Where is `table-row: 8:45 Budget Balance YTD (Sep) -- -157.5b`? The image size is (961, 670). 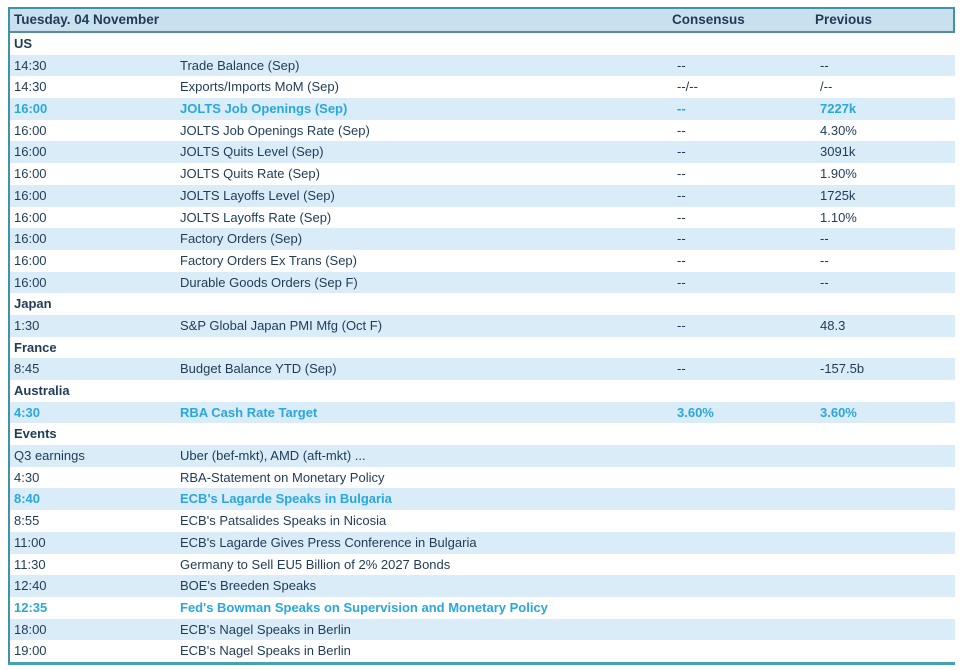
table-row: 8:45 Budget Balance YTD (Sep) -- -157.5b is located at coordinates (482, 369).